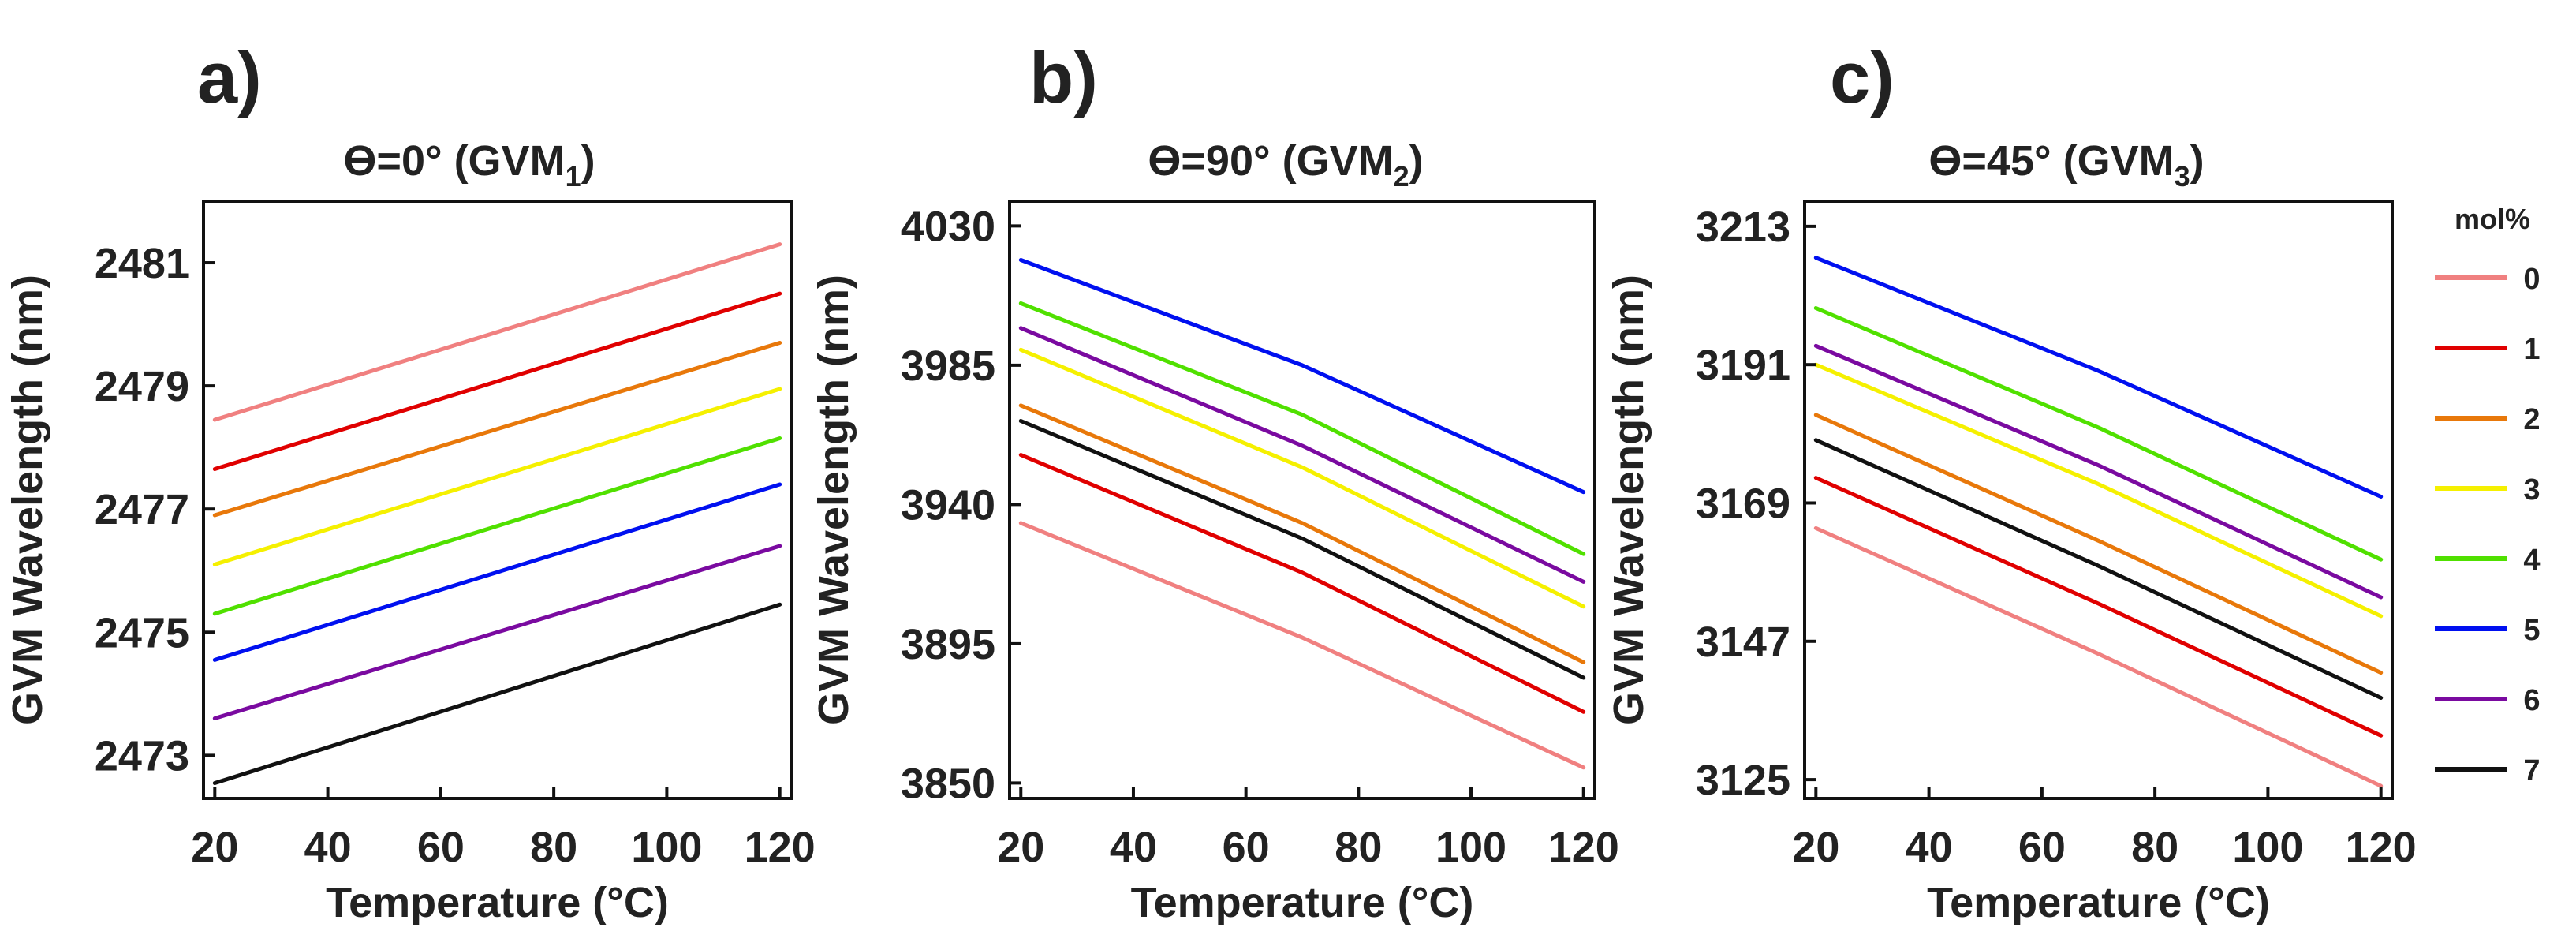  What do you see at coordinates (1743, 227) in the screenshot?
I see `y-tick-label: 3213` at bounding box center [1743, 227].